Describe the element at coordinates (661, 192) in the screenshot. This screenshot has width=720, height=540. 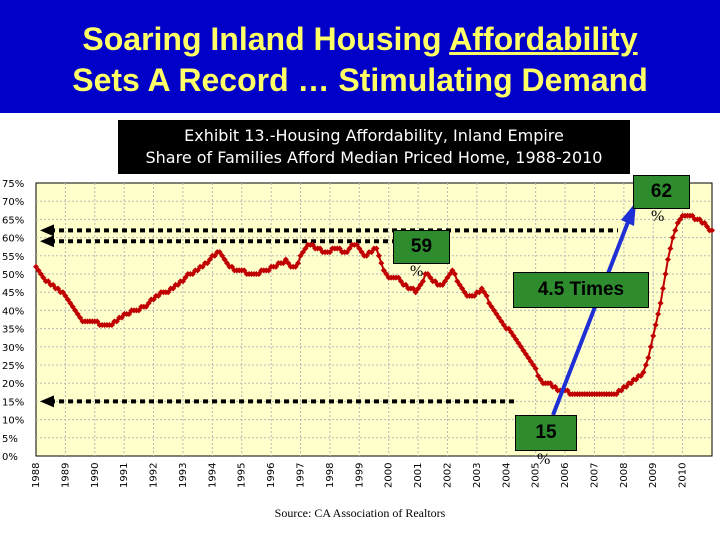
I see `callout-62: 62` at that location.